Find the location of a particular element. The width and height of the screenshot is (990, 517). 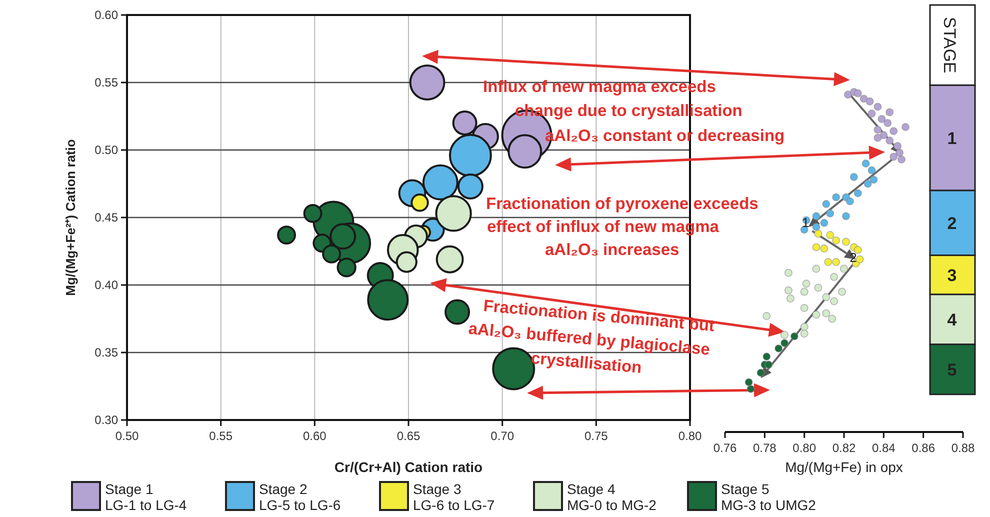

x-tick-label: 0.84 is located at coordinates (884, 448).